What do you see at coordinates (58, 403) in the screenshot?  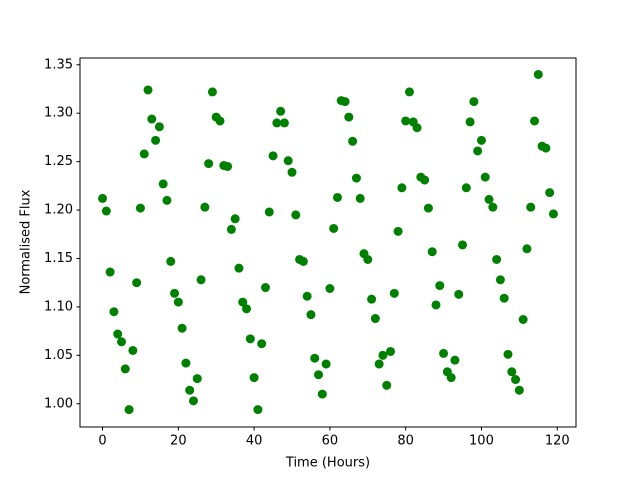 I see `y-tick-label: 1.00` at bounding box center [58, 403].